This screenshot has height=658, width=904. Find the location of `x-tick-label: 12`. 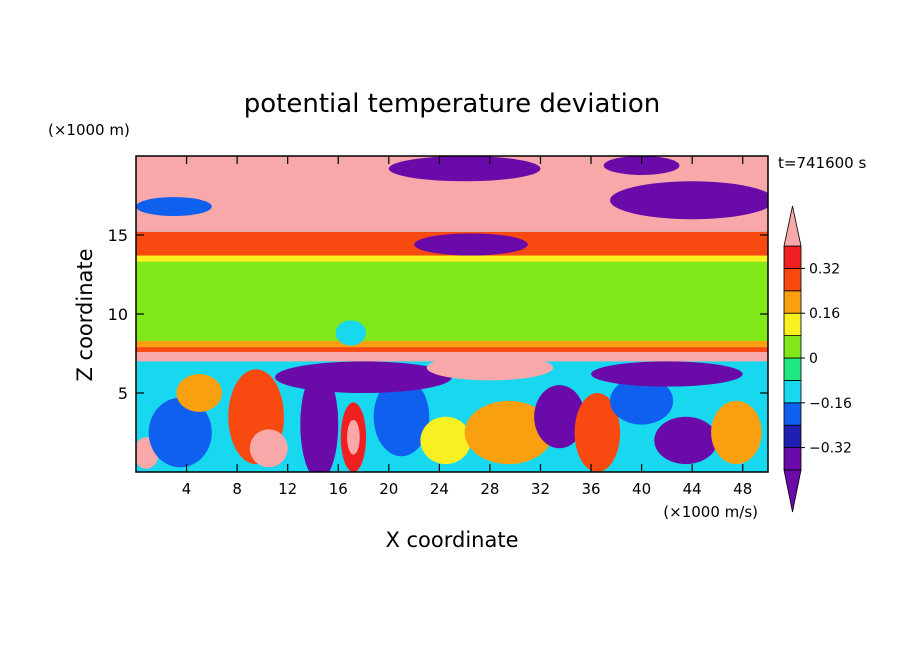

x-tick-label: 12 is located at coordinates (287, 489).